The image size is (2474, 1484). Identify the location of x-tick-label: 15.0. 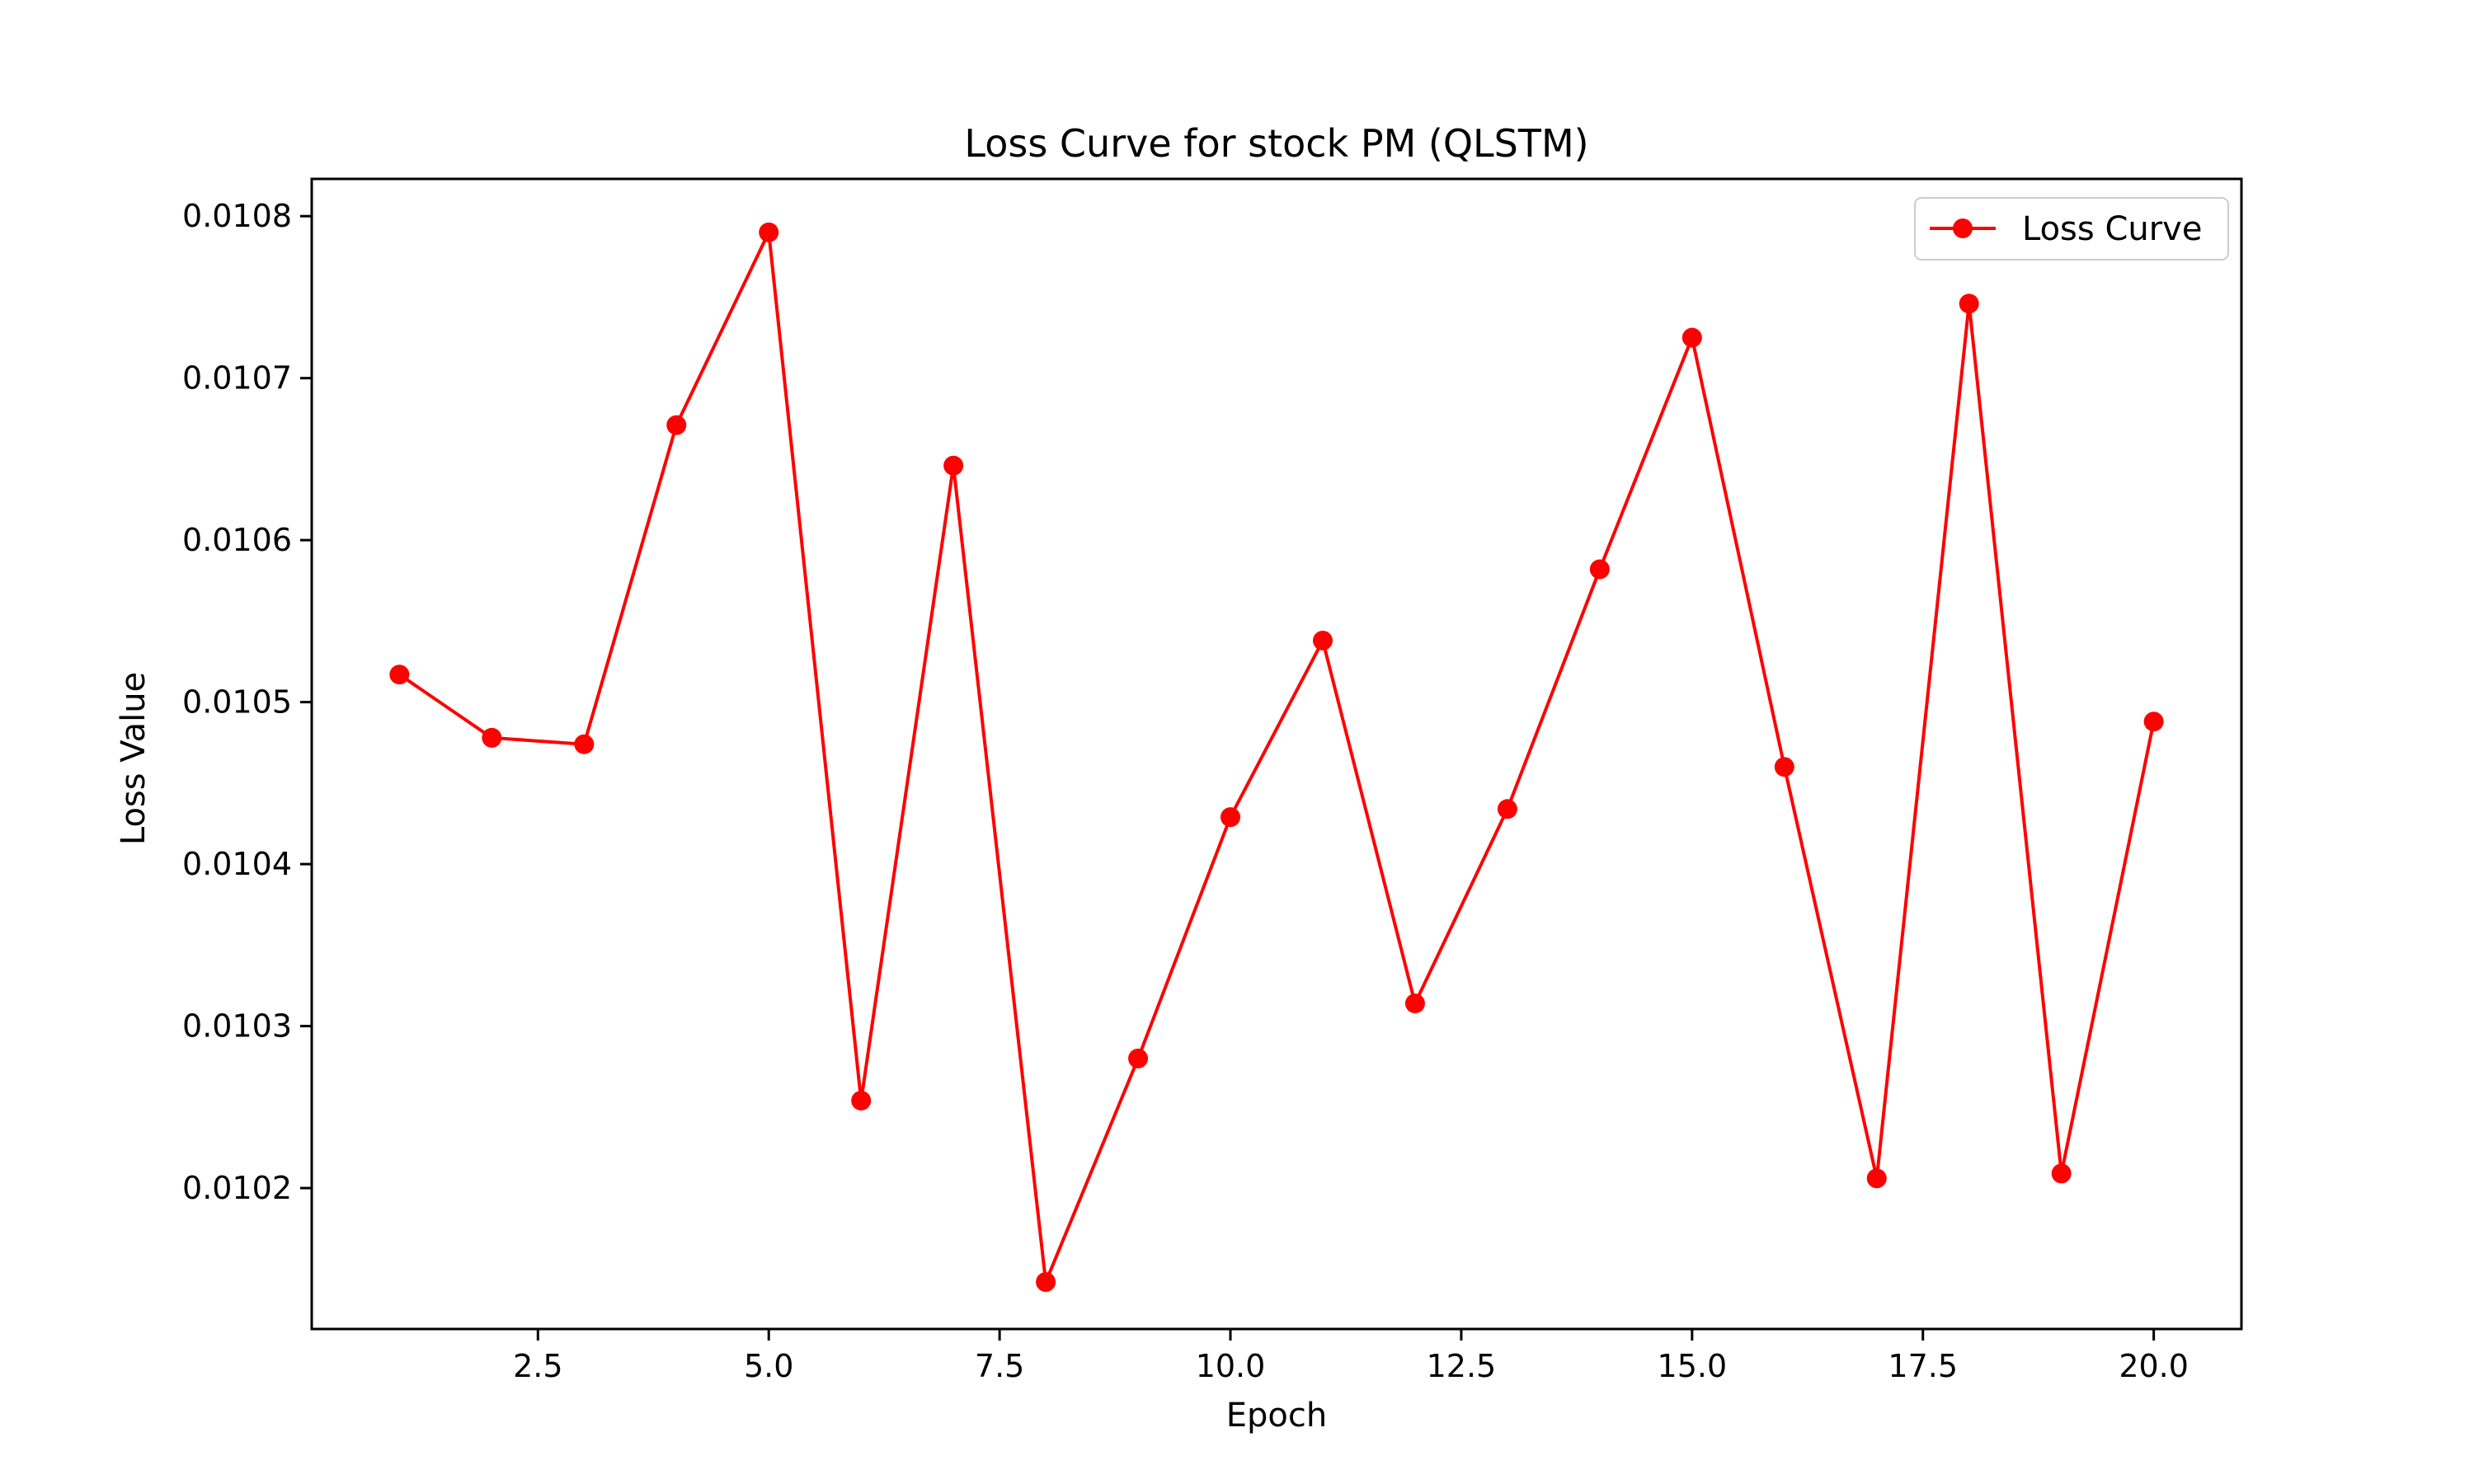
(1693, 1366).